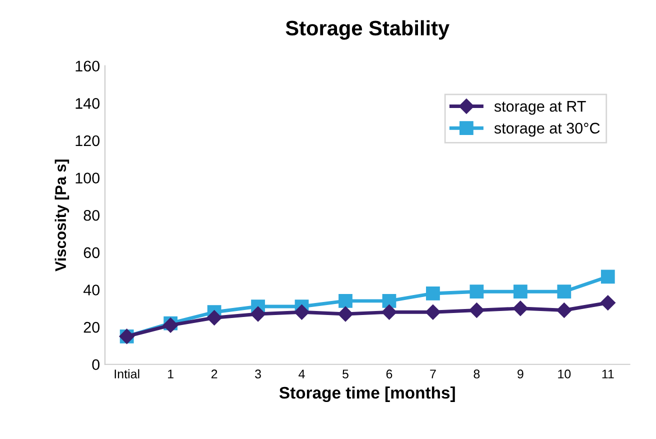 The width and height of the screenshot is (656, 439). What do you see at coordinates (92, 252) in the screenshot?
I see `y-tick-label: 60` at bounding box center [92, 252].